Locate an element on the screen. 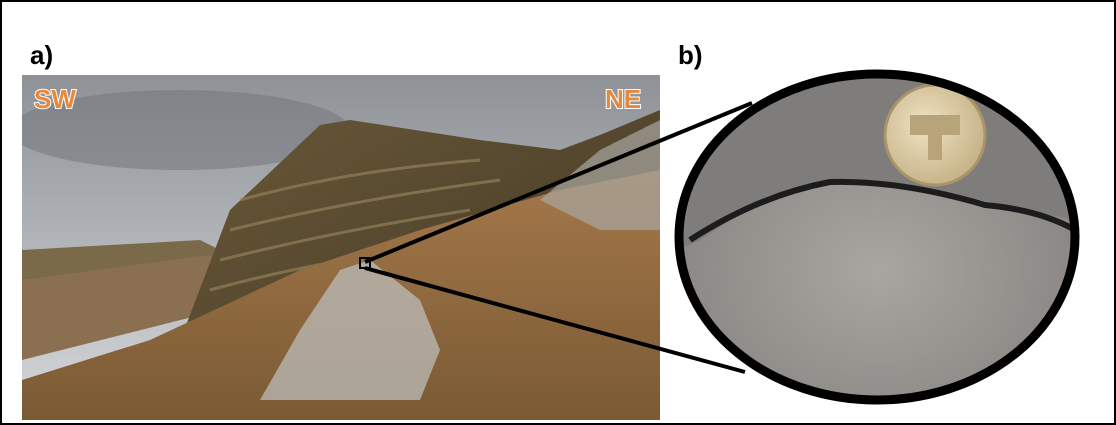  panel-label: b) is located at coordinates (690, 55).